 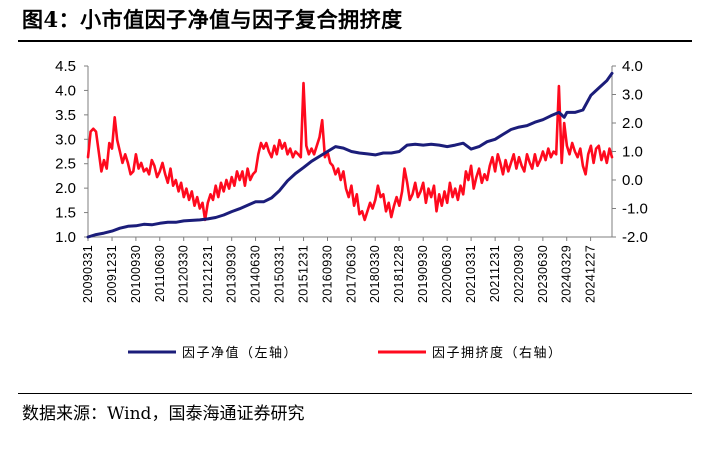 I want to click on x-tick-label: 20110630, so click(x=160, y=273).